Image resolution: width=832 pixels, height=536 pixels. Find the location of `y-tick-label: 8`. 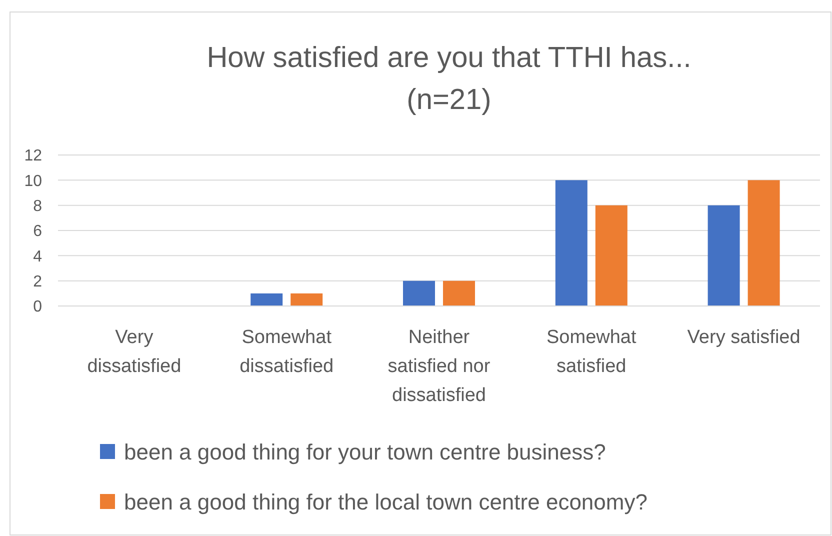

y-tick-label: 8 is located at coordinates (37, 206).